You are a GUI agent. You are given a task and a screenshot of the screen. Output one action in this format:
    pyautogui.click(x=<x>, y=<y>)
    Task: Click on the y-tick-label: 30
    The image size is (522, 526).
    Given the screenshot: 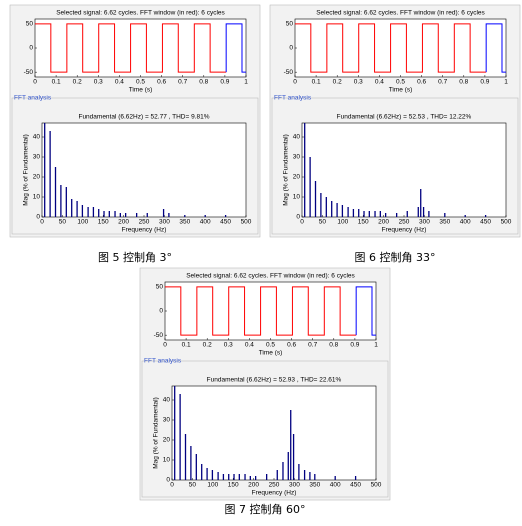 What is the action you would take?
    pyautogui.click(x=37, y=157)
    